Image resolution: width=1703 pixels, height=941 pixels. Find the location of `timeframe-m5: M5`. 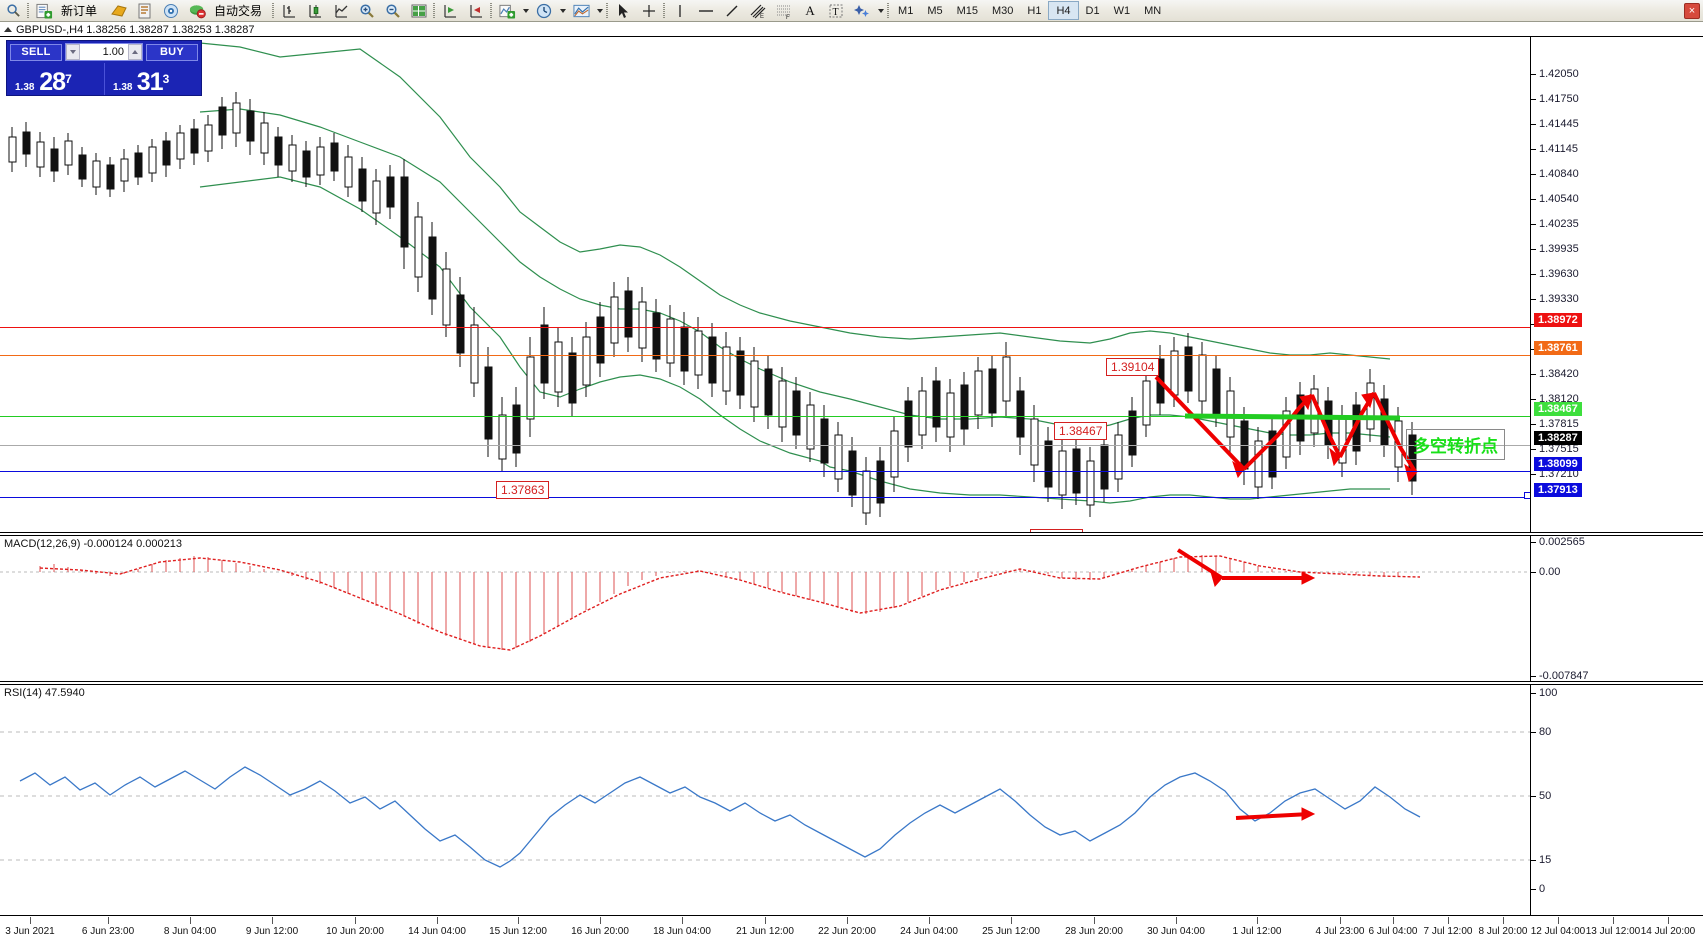

timeframe-m5: M5 is located at coordinates (935, 10).